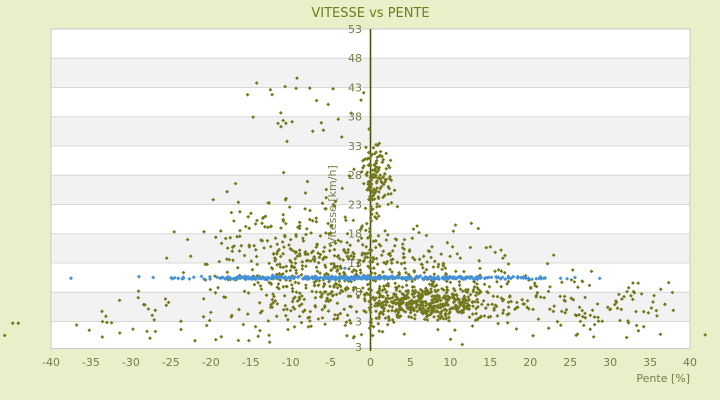 The width and height of the screenshot is (720, 400). Describe the element at coordinates (251, 362) in the screenshot. I see `x-tick-label: -15` at that location.